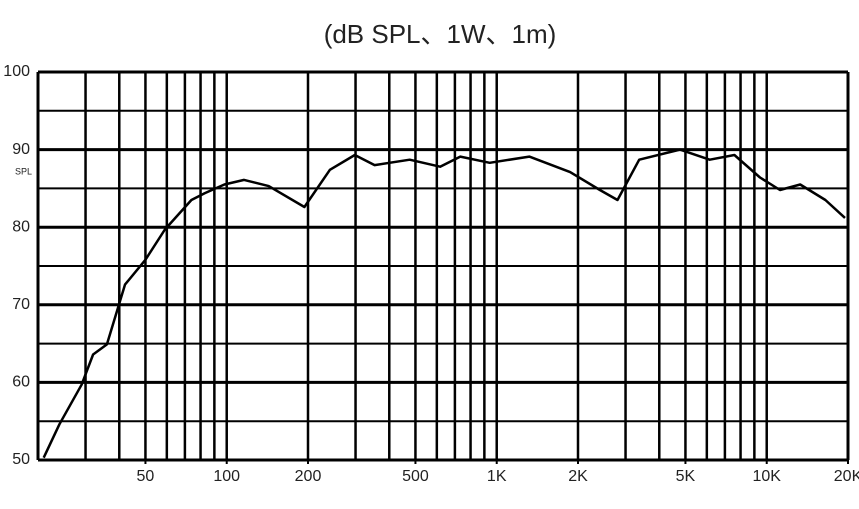 The image size is (859, 509). I want to click on y-tick-label: 80, so click(21, 226).